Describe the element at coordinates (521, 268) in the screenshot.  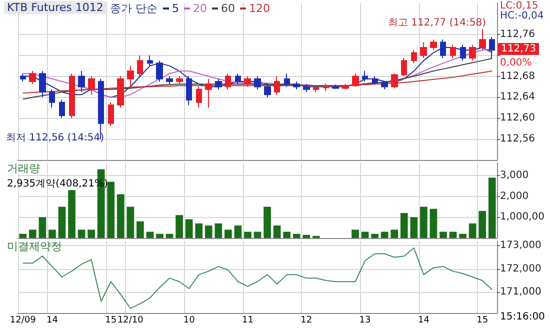
I see `y-tick-label: 172,000` at that location.